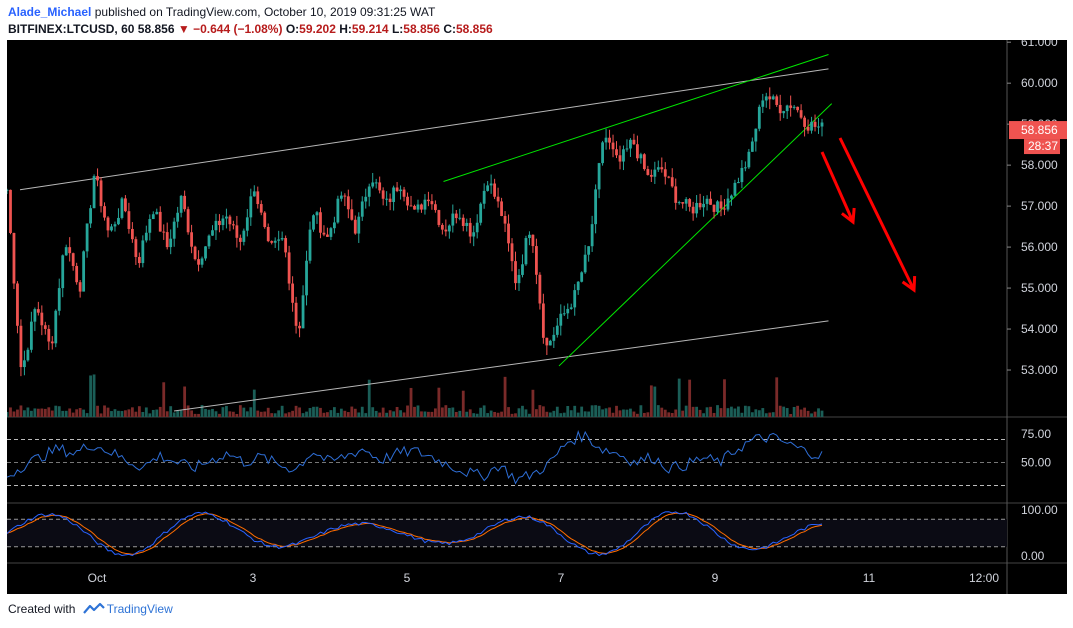 The width and height of the screenshot is (1073, 628). What do you see at coordinates (909, 284) in the screenshot?
I see `arrow-head` at bounding box center [909, 284].